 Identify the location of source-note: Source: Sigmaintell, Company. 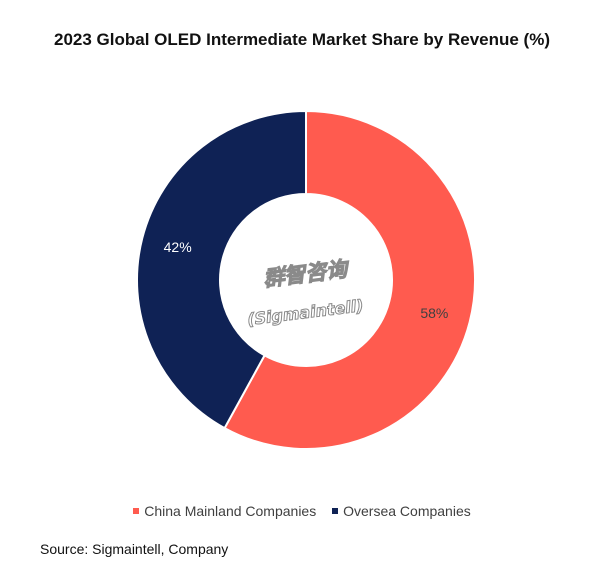
(134, 549).